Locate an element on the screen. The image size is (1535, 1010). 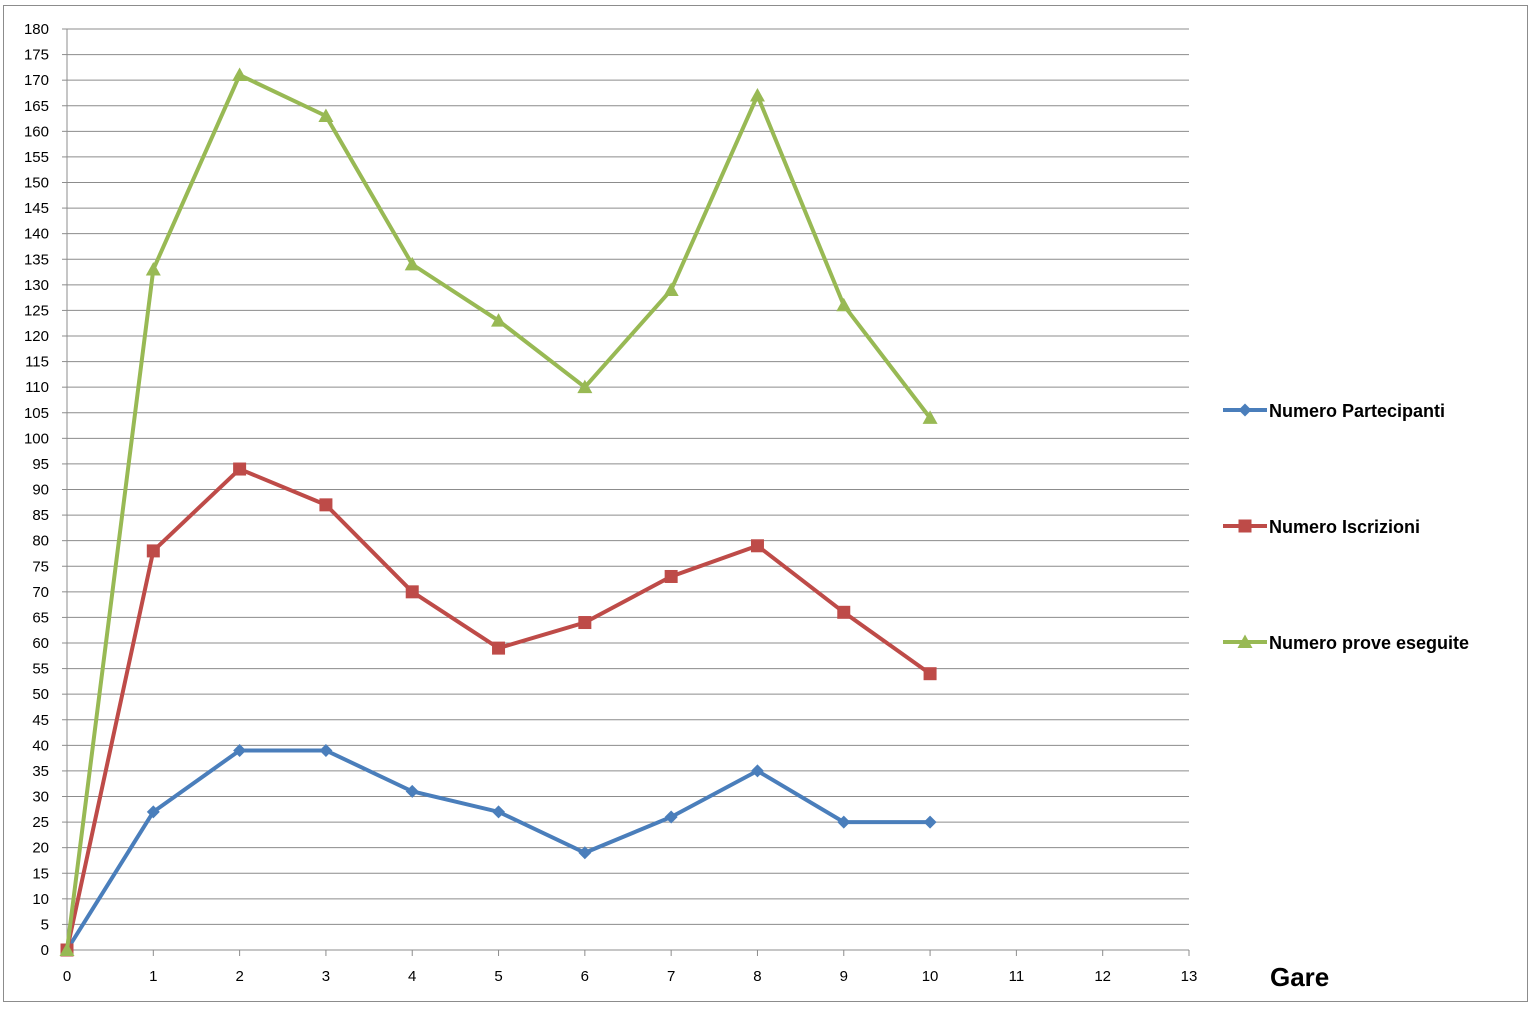
x-tick-label: 9 is located at coordinates (844, 976).